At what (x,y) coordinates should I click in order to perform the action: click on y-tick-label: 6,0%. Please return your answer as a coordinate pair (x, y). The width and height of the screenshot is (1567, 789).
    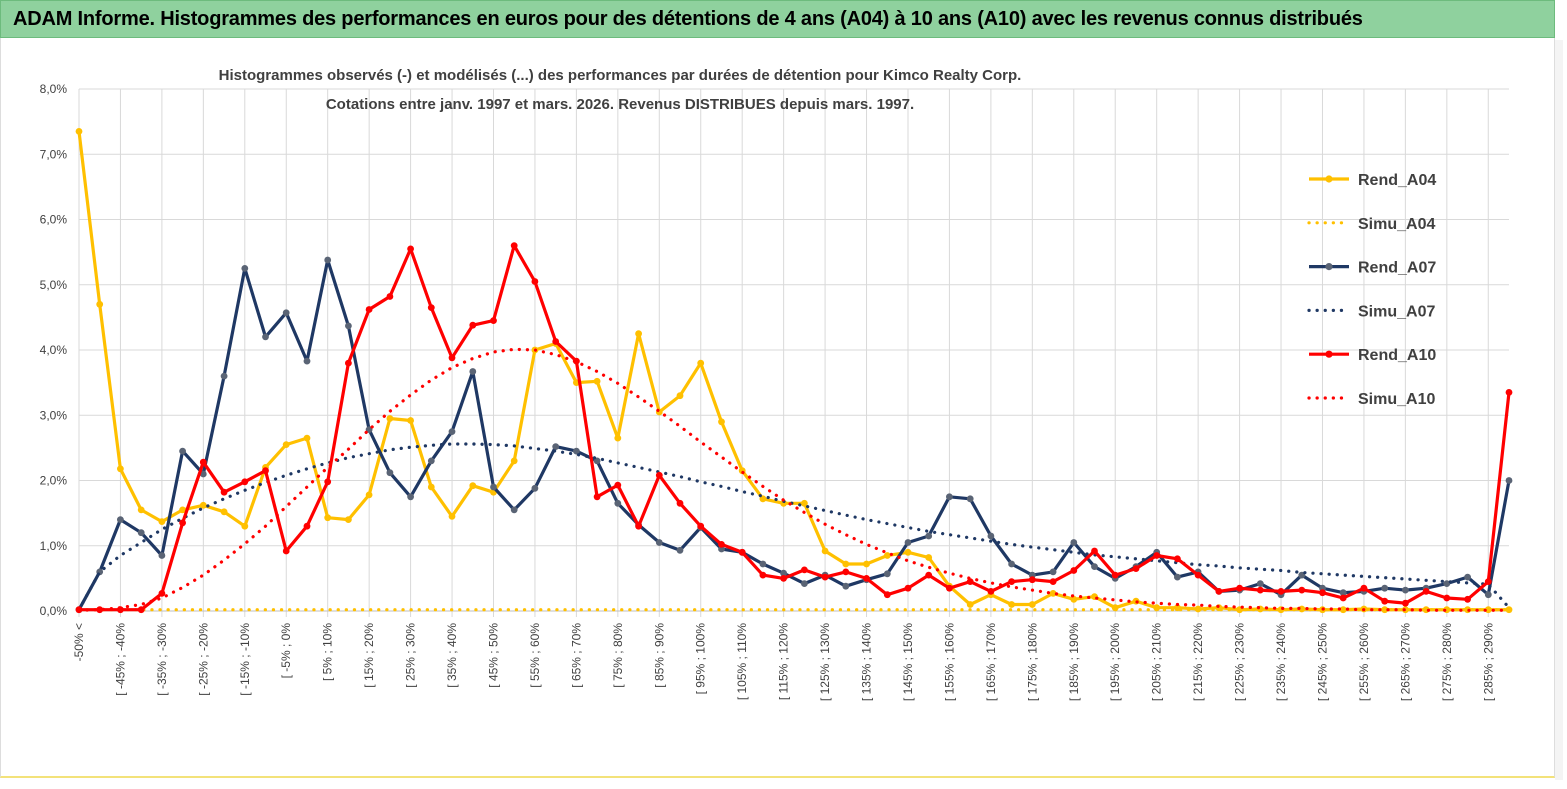
    Looking at the image, I should click on (54, 220).